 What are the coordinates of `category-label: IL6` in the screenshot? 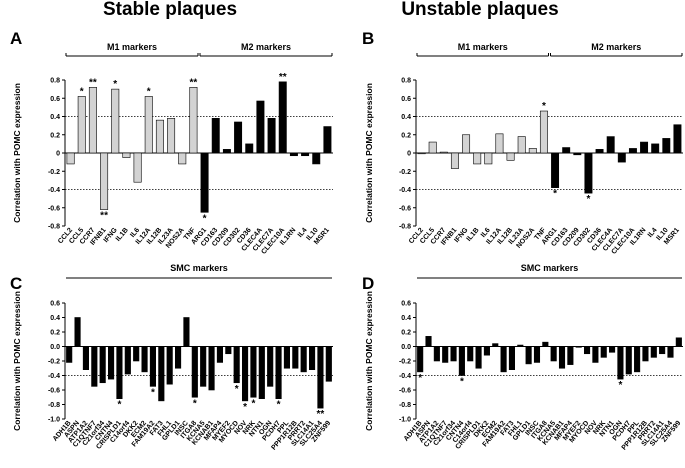 It's located at (486, 233).